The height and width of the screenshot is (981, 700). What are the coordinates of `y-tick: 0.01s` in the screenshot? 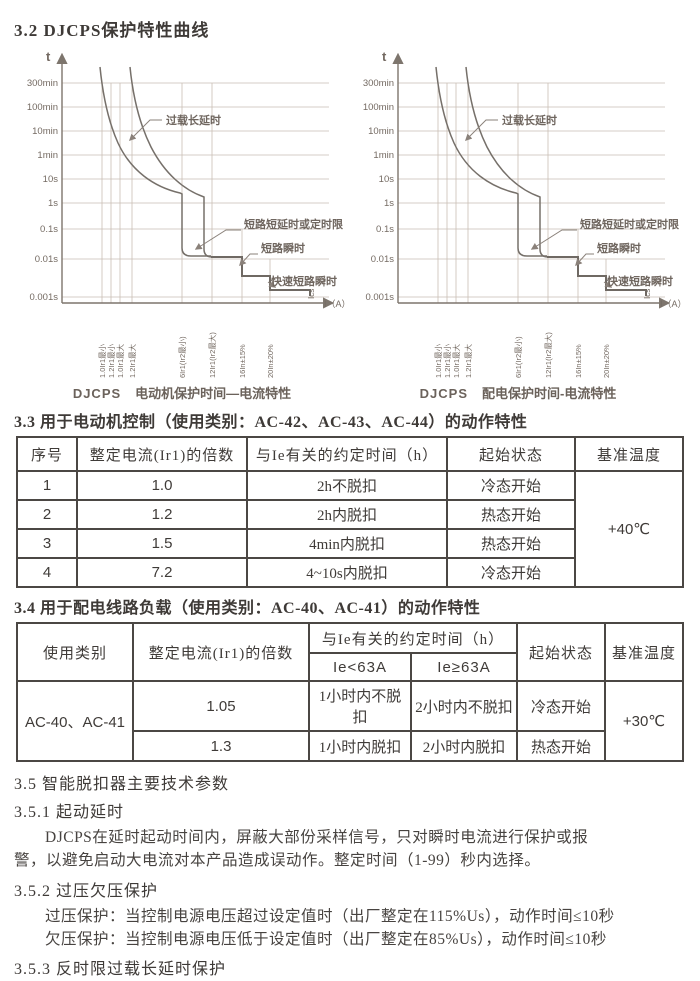 It's located at (382, 259).